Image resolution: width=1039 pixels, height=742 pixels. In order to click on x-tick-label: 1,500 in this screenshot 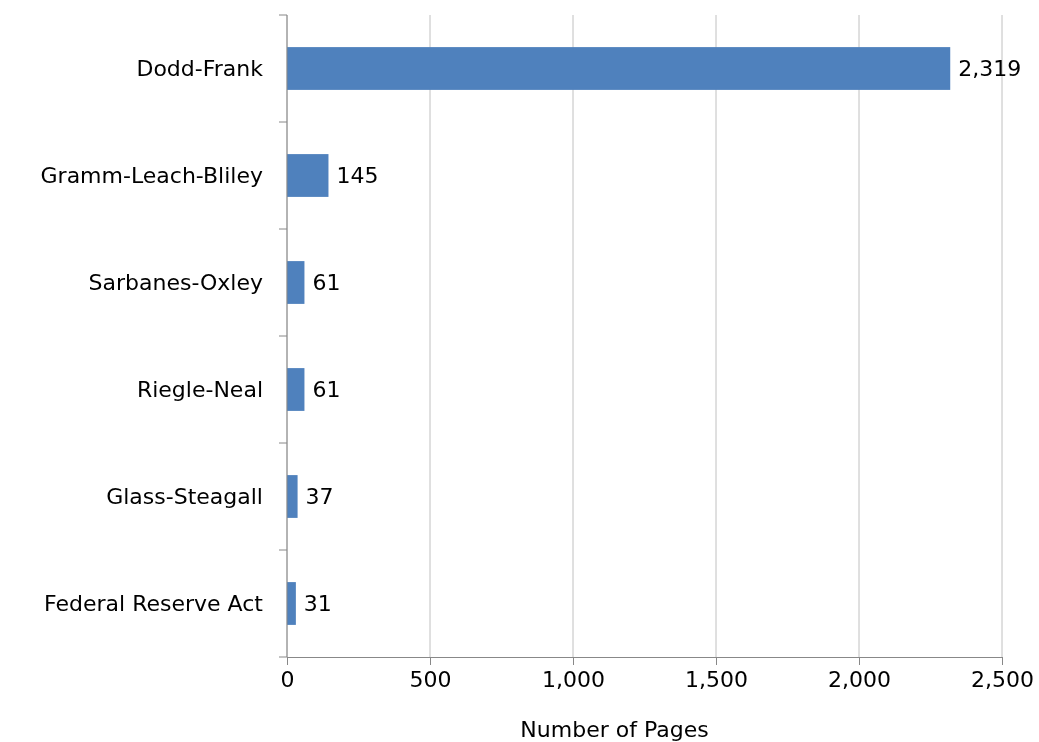, I will do `click(716, 679)`.